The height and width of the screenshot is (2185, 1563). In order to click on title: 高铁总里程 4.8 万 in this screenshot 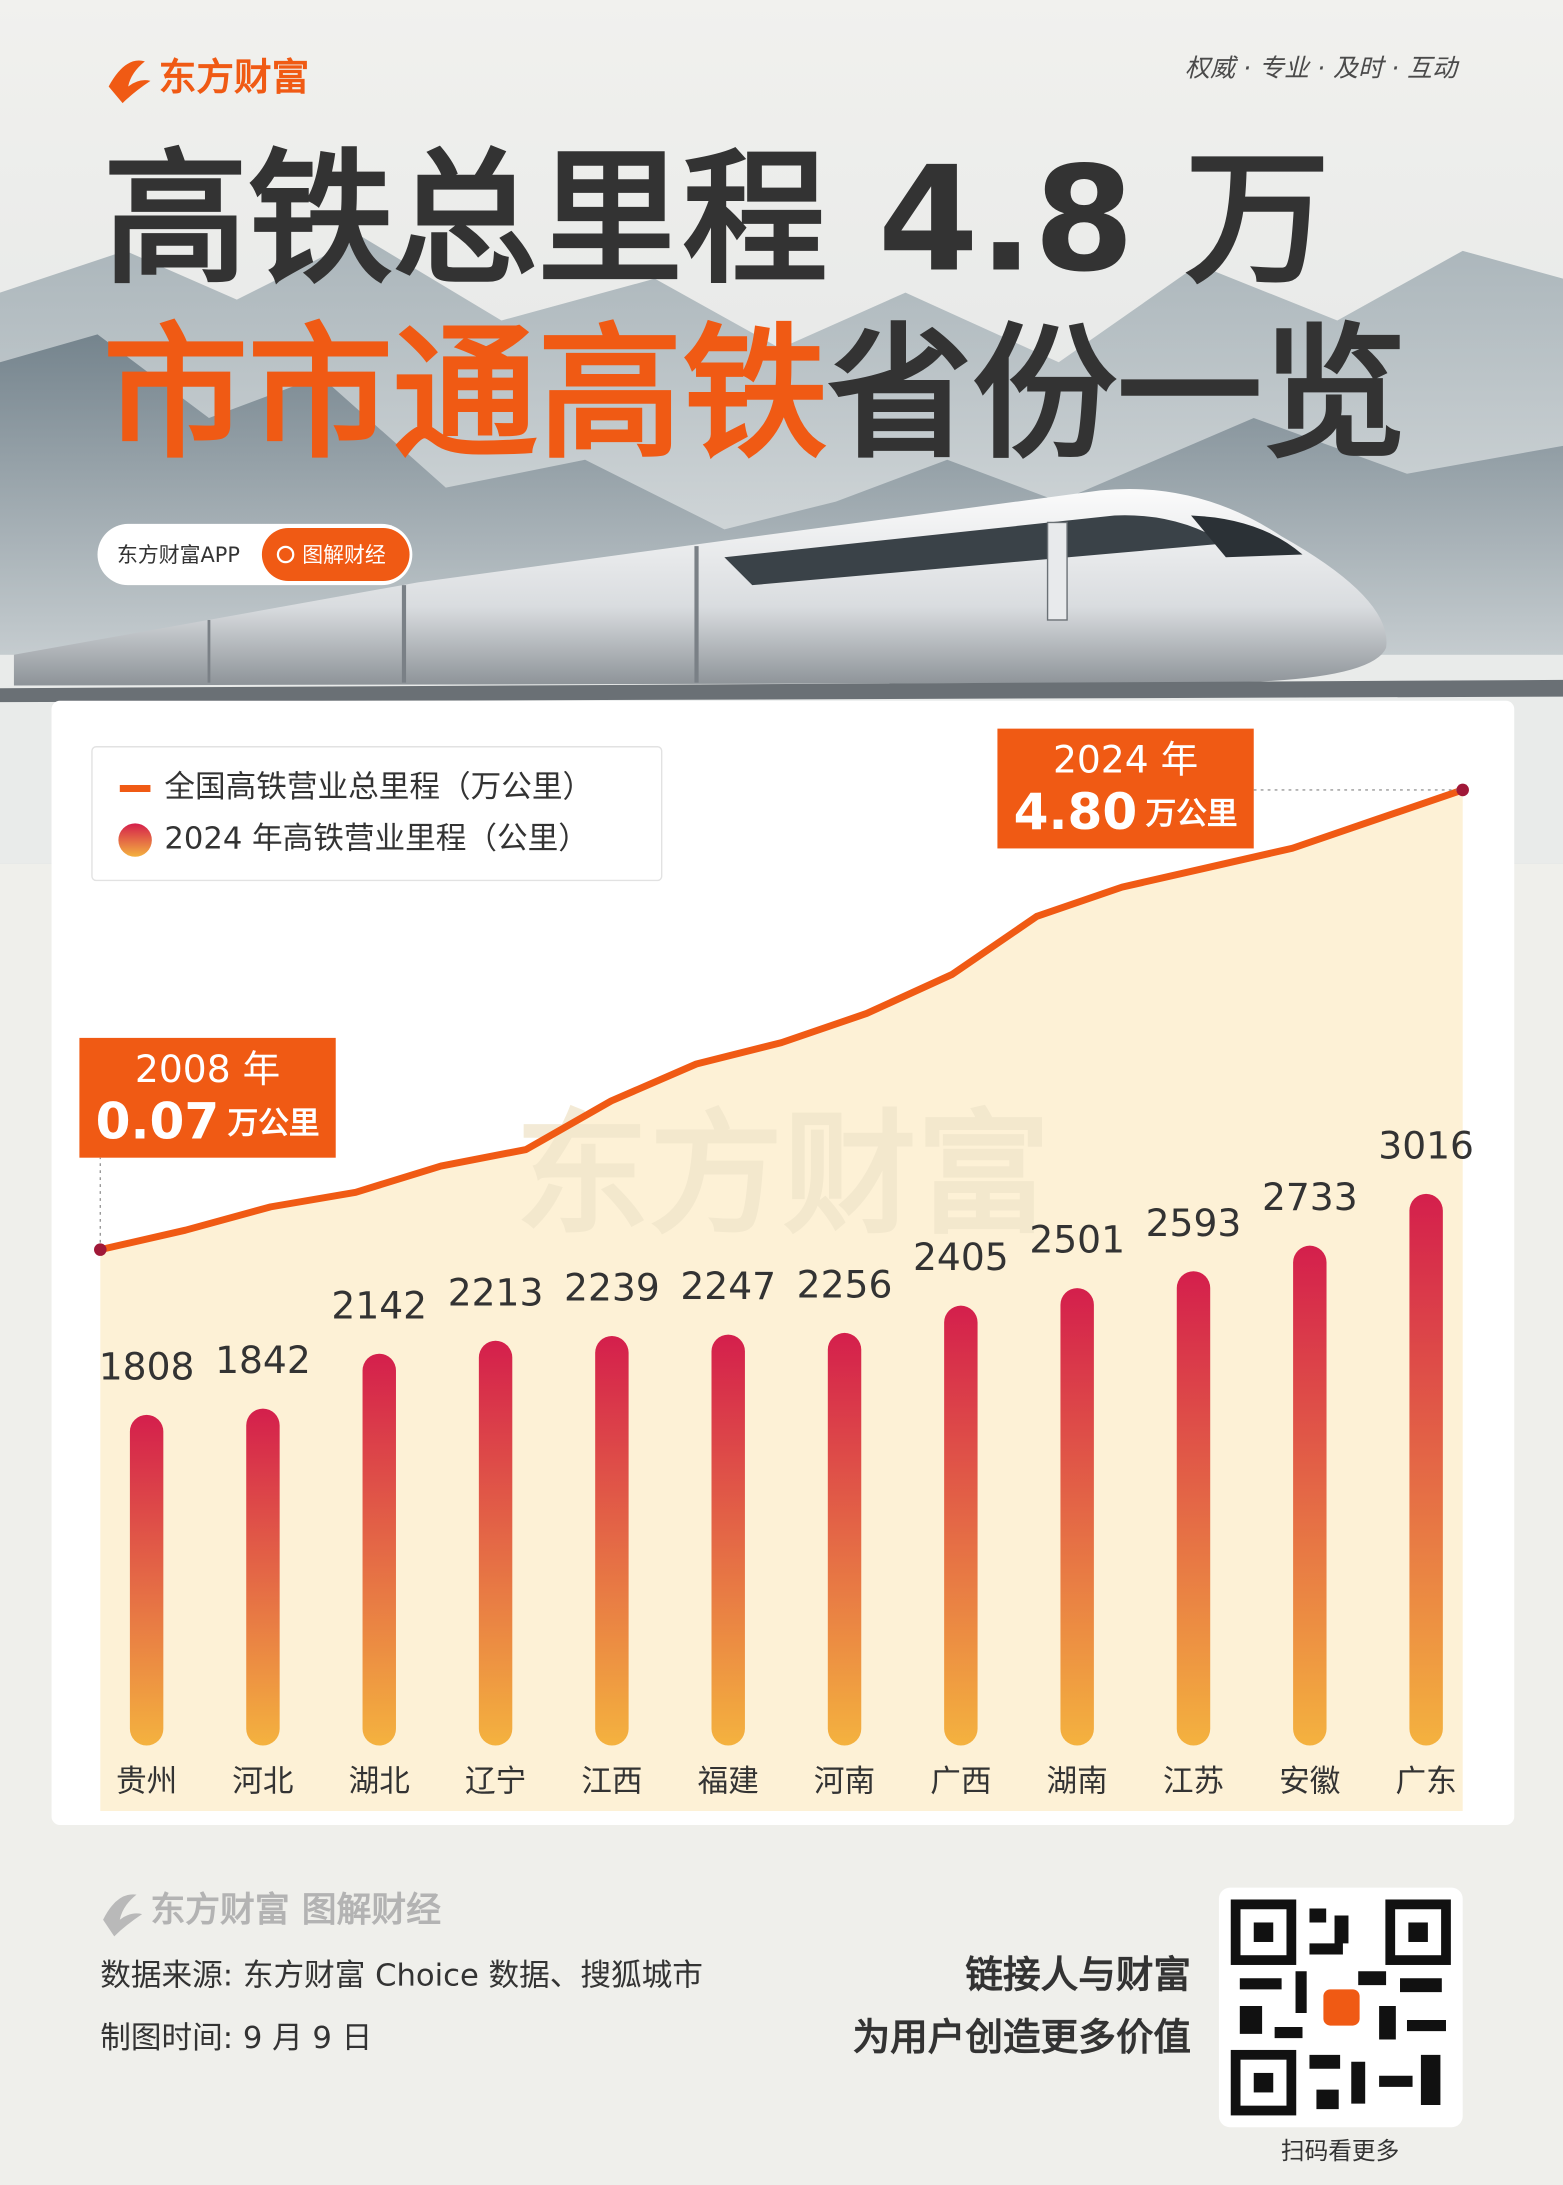, I will do `click(716, 220)`.